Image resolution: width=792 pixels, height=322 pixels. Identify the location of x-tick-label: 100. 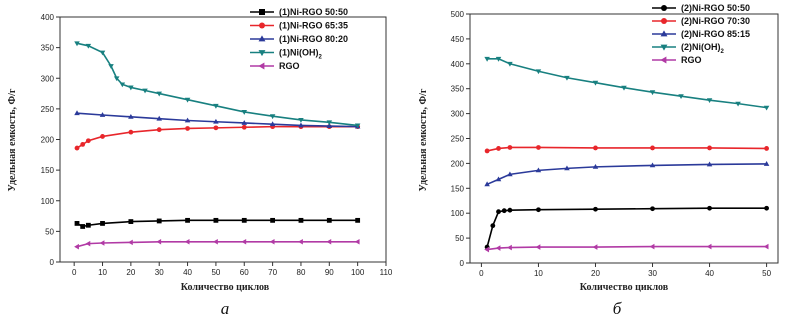
(358, 272).